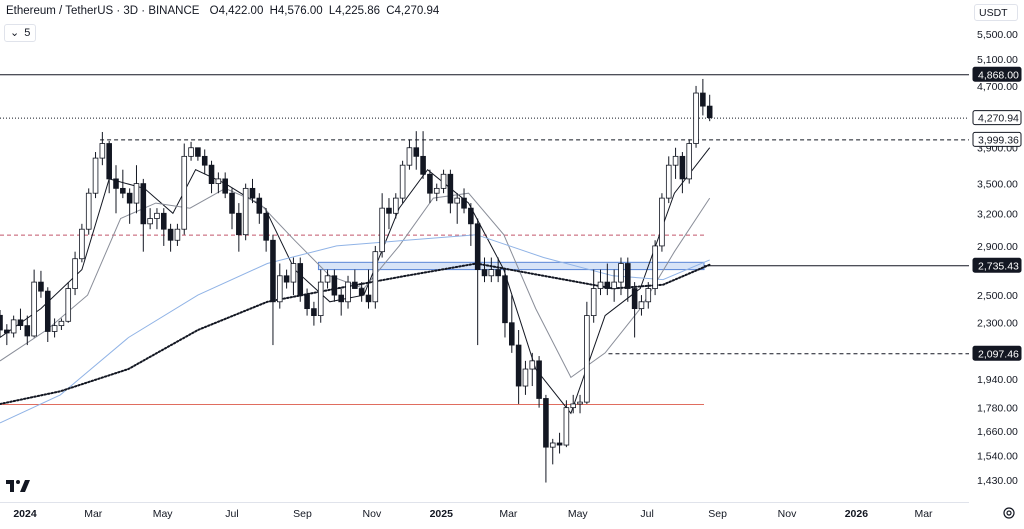  I want to click on y-tick-label: 1,660.00, so click(997, 432).